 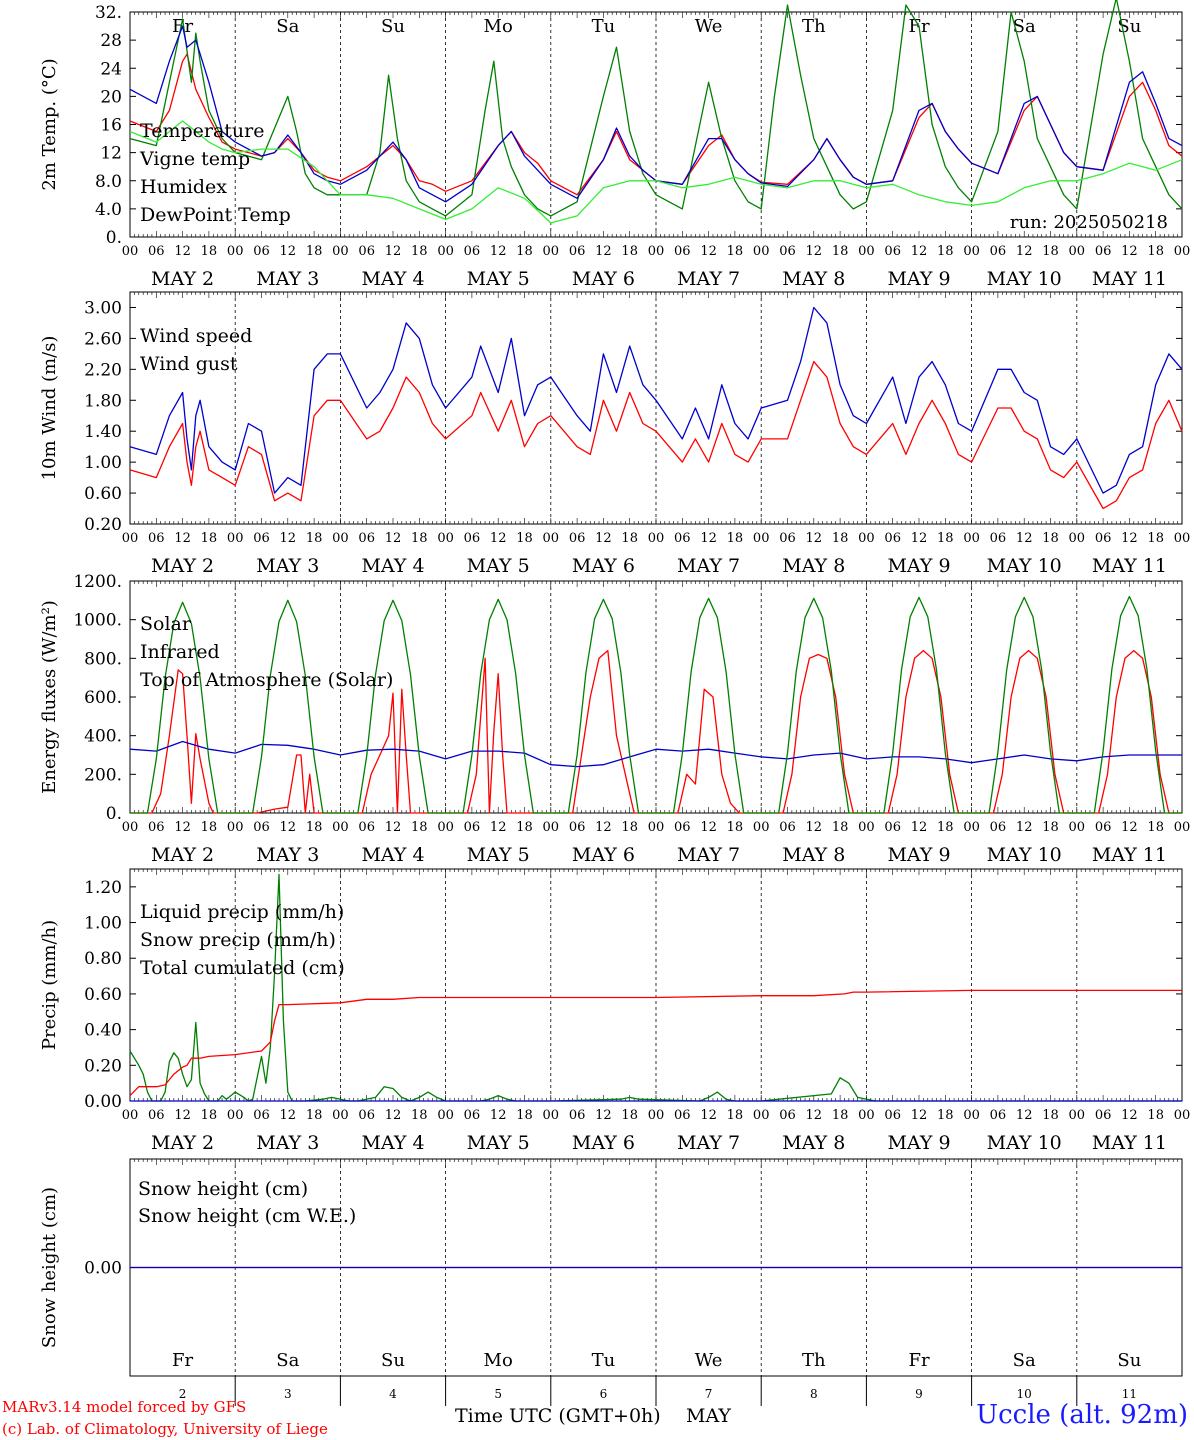 What do you see at coordinates (97, 621) in the screenshot?
I see `y-tick-label: 1000.` at bounding box center [97, 621].